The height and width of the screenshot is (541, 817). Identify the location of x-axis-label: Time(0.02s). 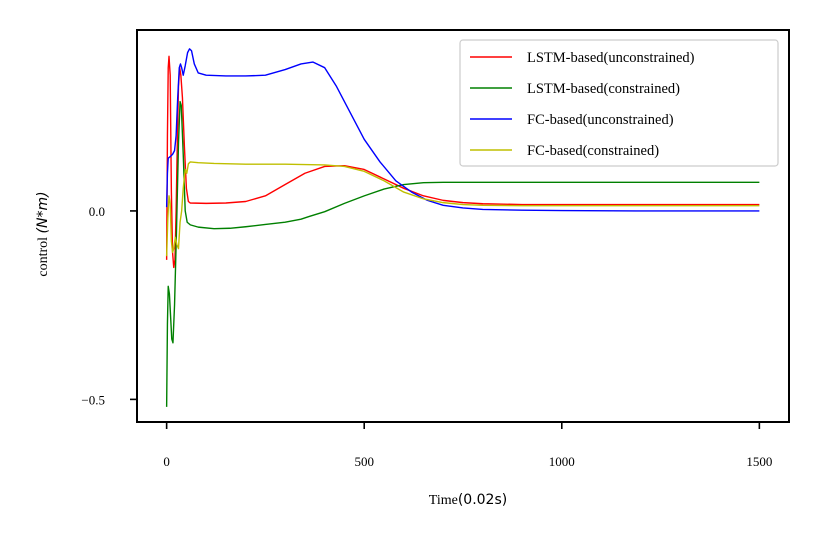
(468, 500).